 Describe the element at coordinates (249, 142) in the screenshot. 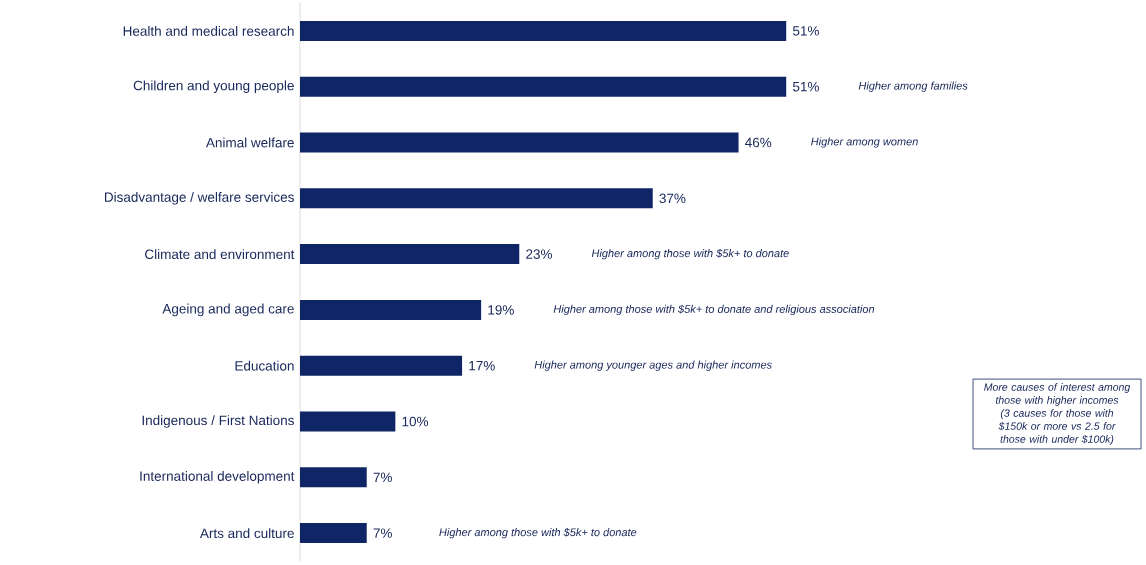

I see `y-tick-label: Animal welfare` at that location.